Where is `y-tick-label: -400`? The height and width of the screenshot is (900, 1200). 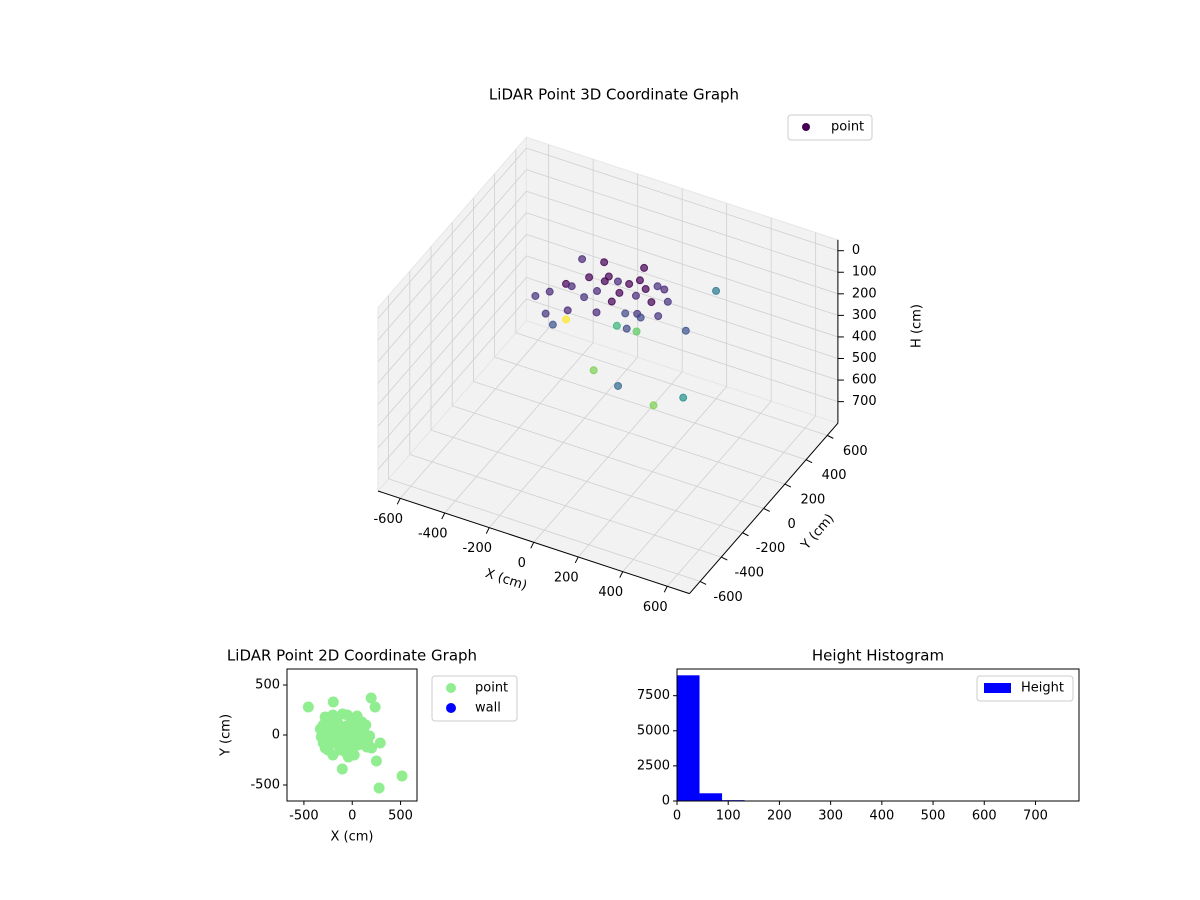
y-tick-label: -400 is located at coordinates (750, 573).